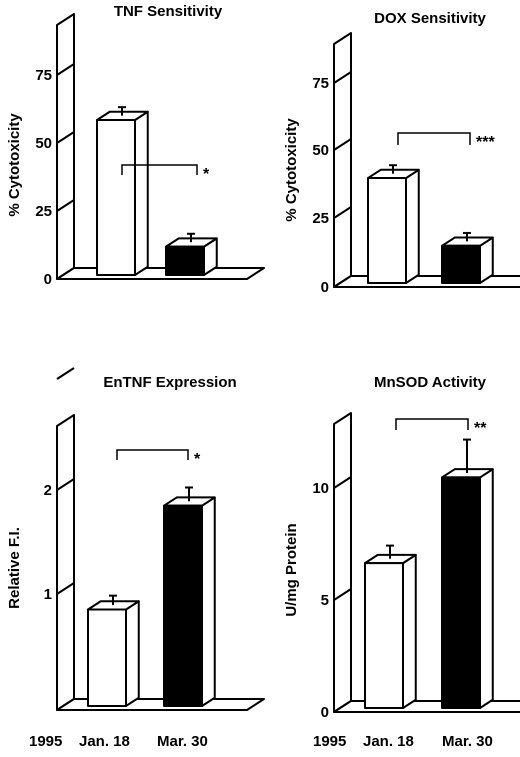 The image size is (520, 757). What do you see at coordinates (291, 569) in the screenshot?
I see `y-axis-label: U/mg Protein` at bounding box center [291, 569].